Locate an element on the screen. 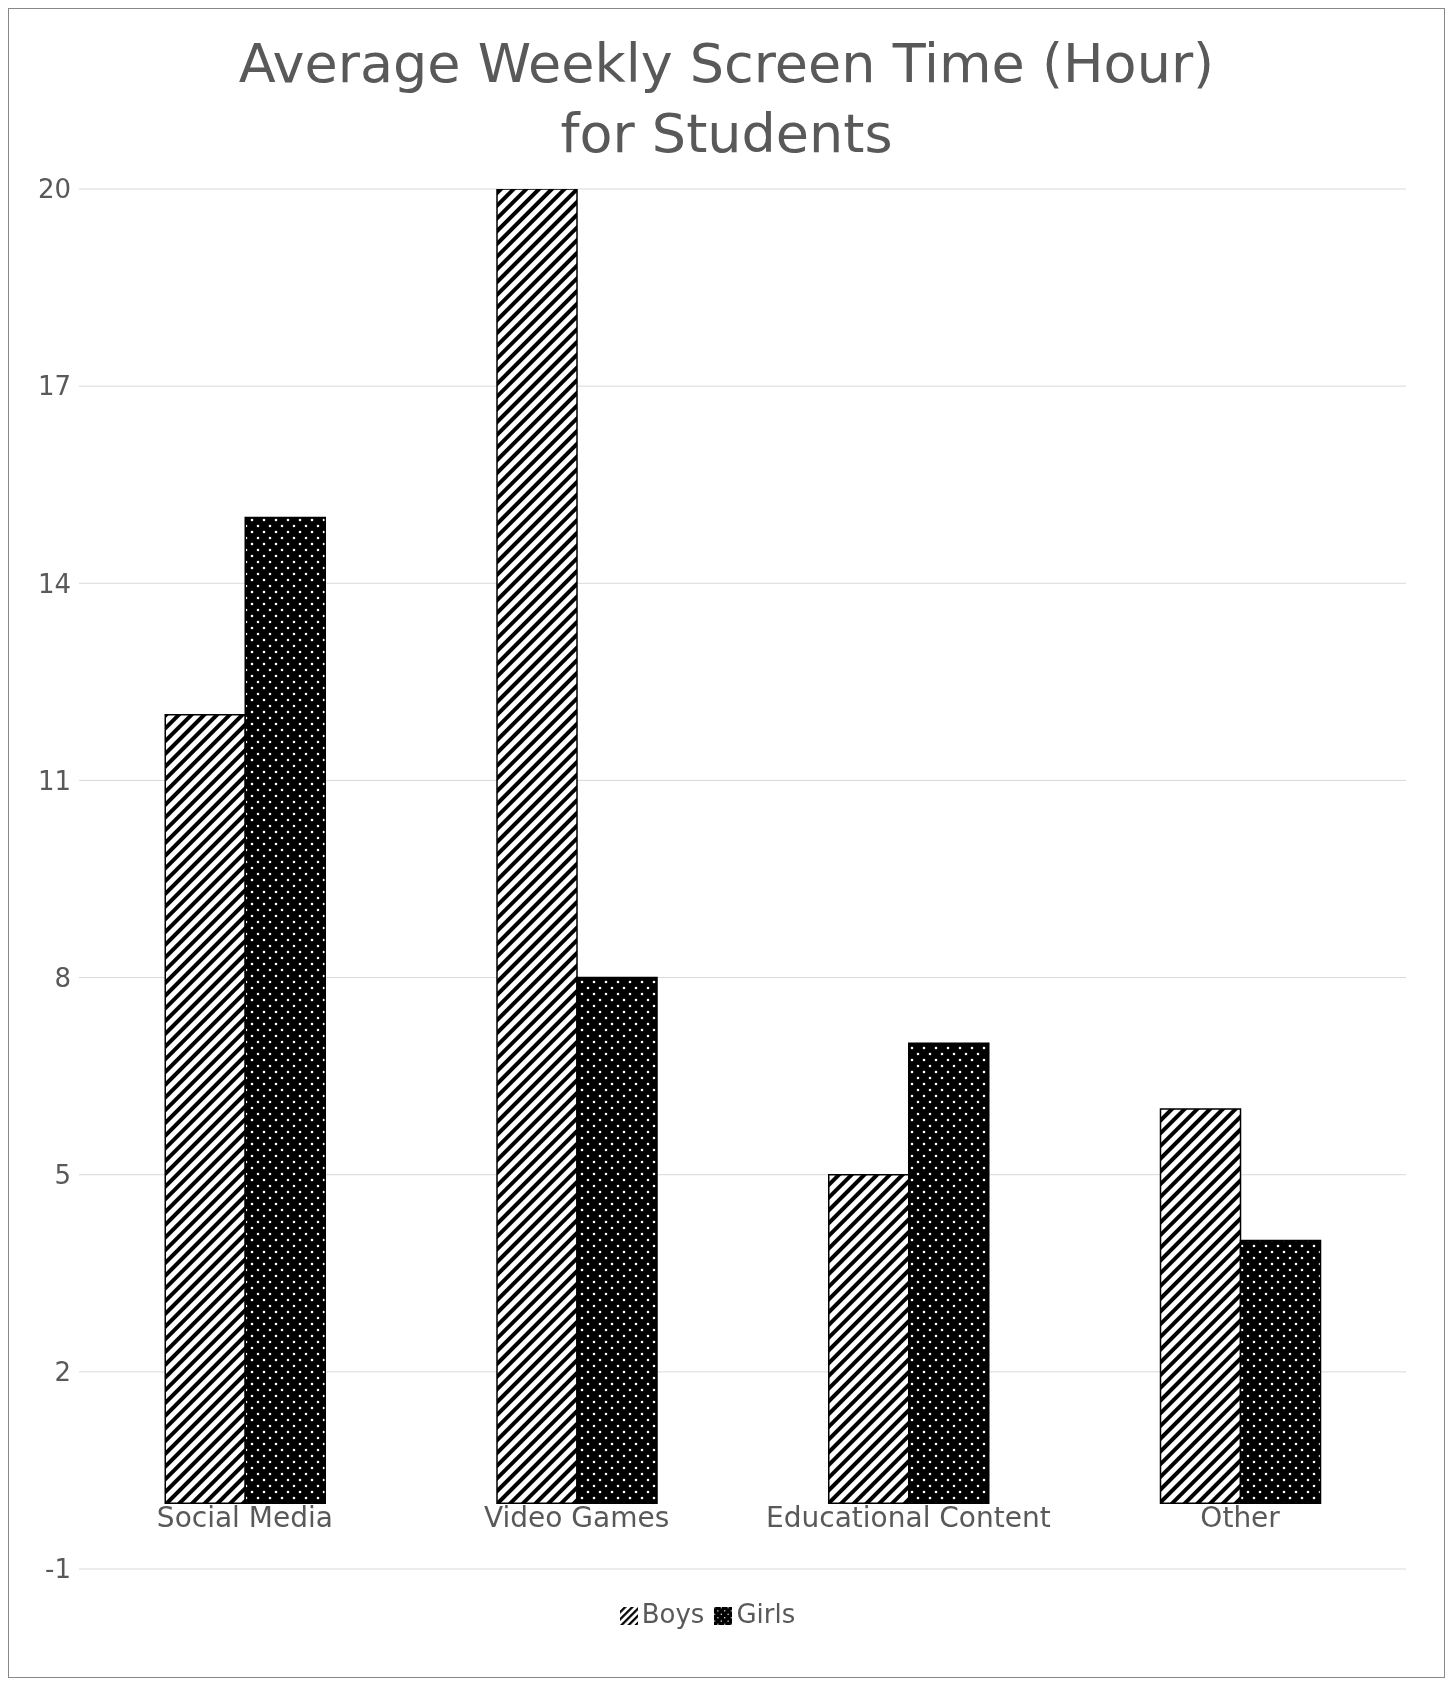 The image size is (1453, 1686). x-tick-label: Educational Content is located at coordinates (908, 1518).